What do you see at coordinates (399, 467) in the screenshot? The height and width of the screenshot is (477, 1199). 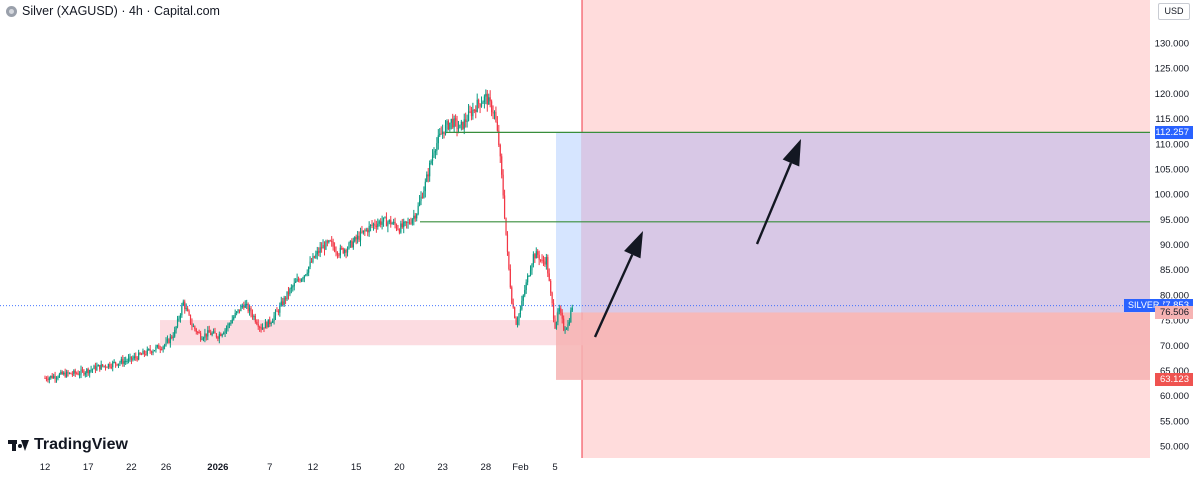 I see `time-tick-label: 20` at bounding box center [399, 467].